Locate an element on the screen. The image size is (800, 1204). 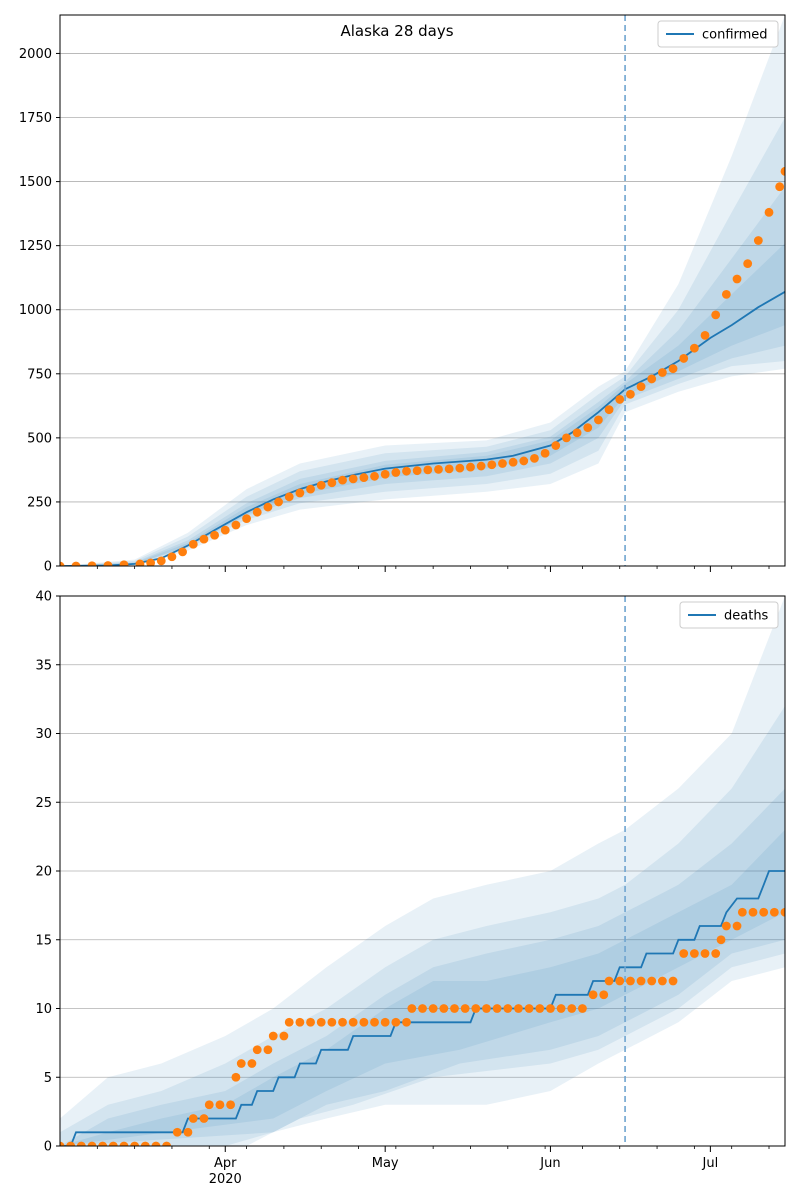
y-tick-label: 500 is located at coordinates (39, 438).